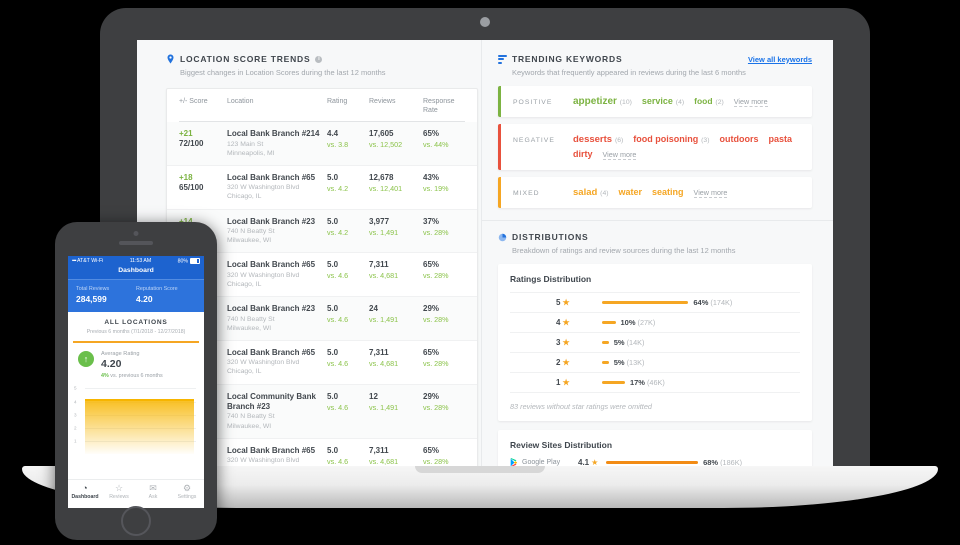  I want to click on keyword-chip: appetizer (10), so click(602, 101).